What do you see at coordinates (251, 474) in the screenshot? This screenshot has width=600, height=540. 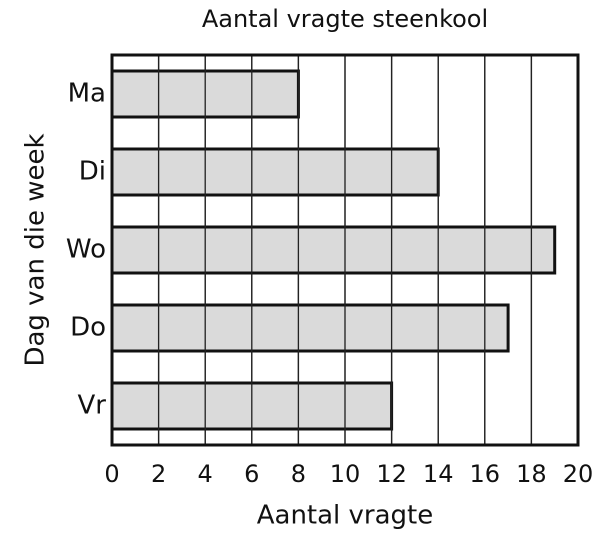 I see `x-tick-label: 6` at bounding box center [251, 474].